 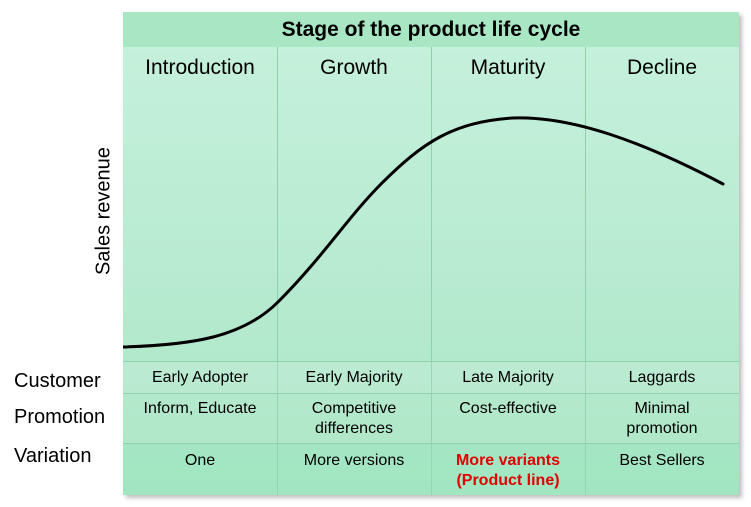 What do you see at coordinates (508, 408) in the screenshot?
I see `promotion-cell: Cost-effective` at bounding box center [508, 408].